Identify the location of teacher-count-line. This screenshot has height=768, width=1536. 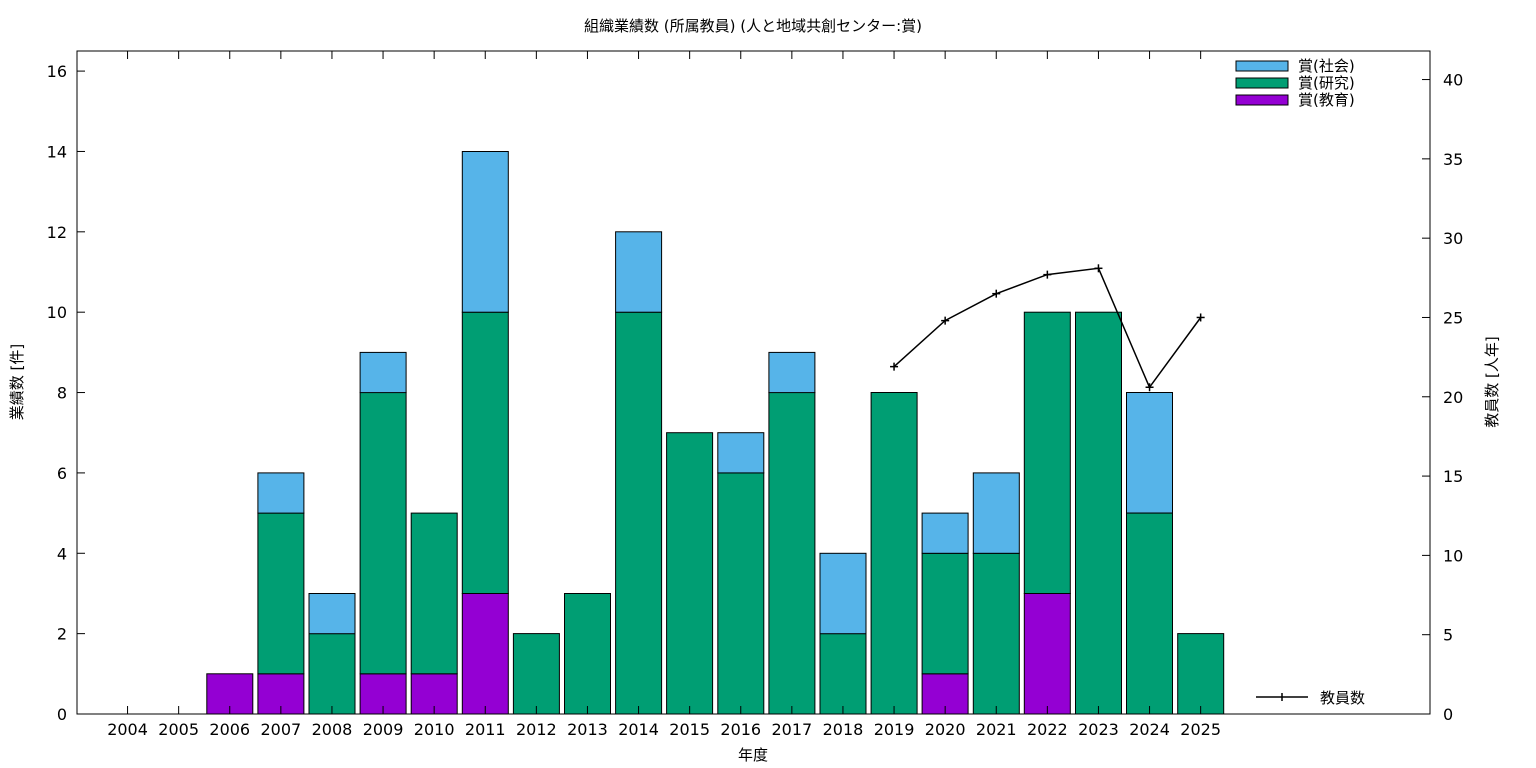
(1047, 328).